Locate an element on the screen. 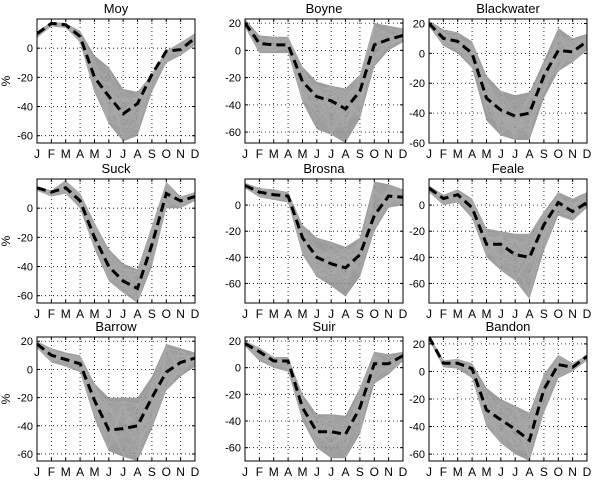 This screenshot has width=607, height=481. x-tick-label: F is located at coordinates (259, 472).